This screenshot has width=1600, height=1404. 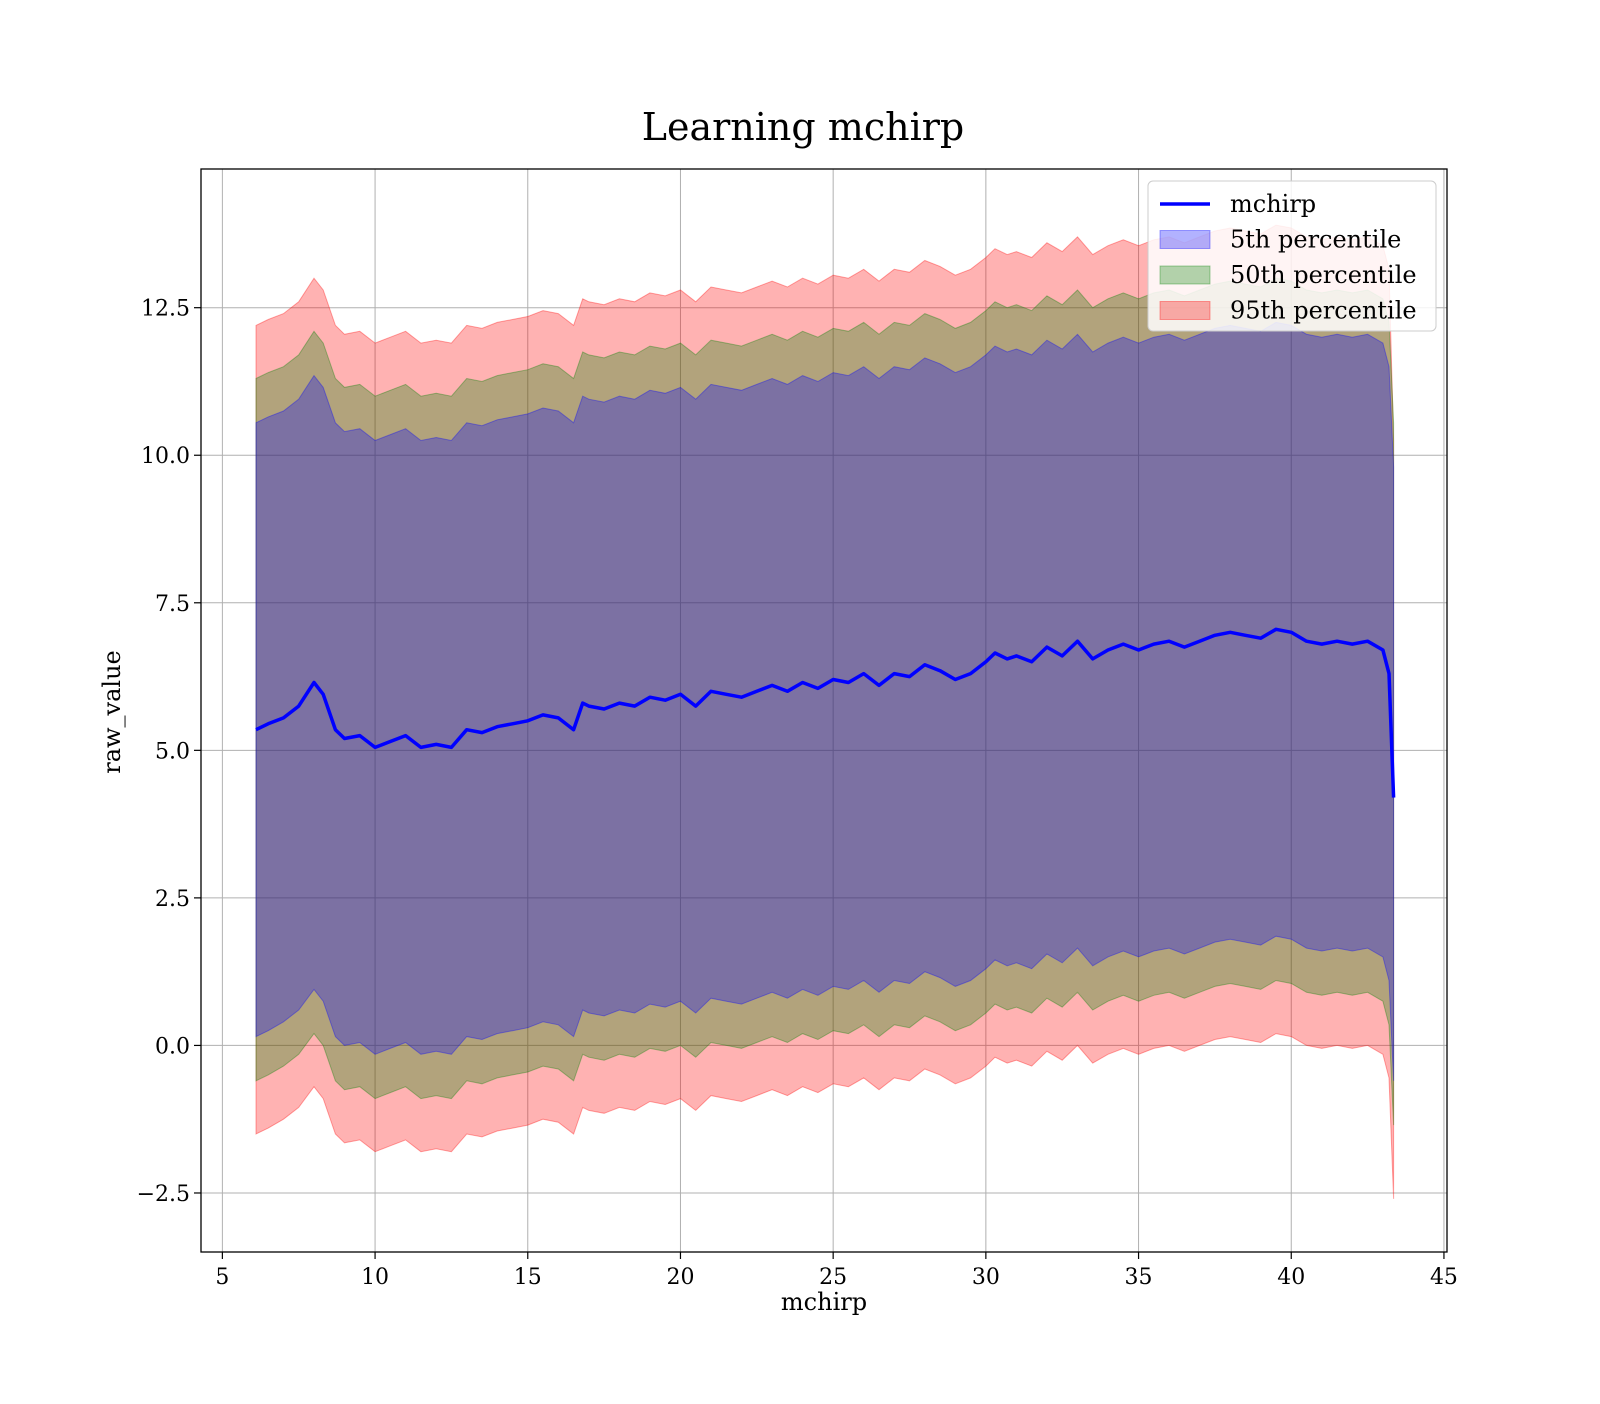 What do you see at coordinates (528, 1277) in the screenshot?
I see `x-tick-label: 15` at bounding box center [528, 1277].